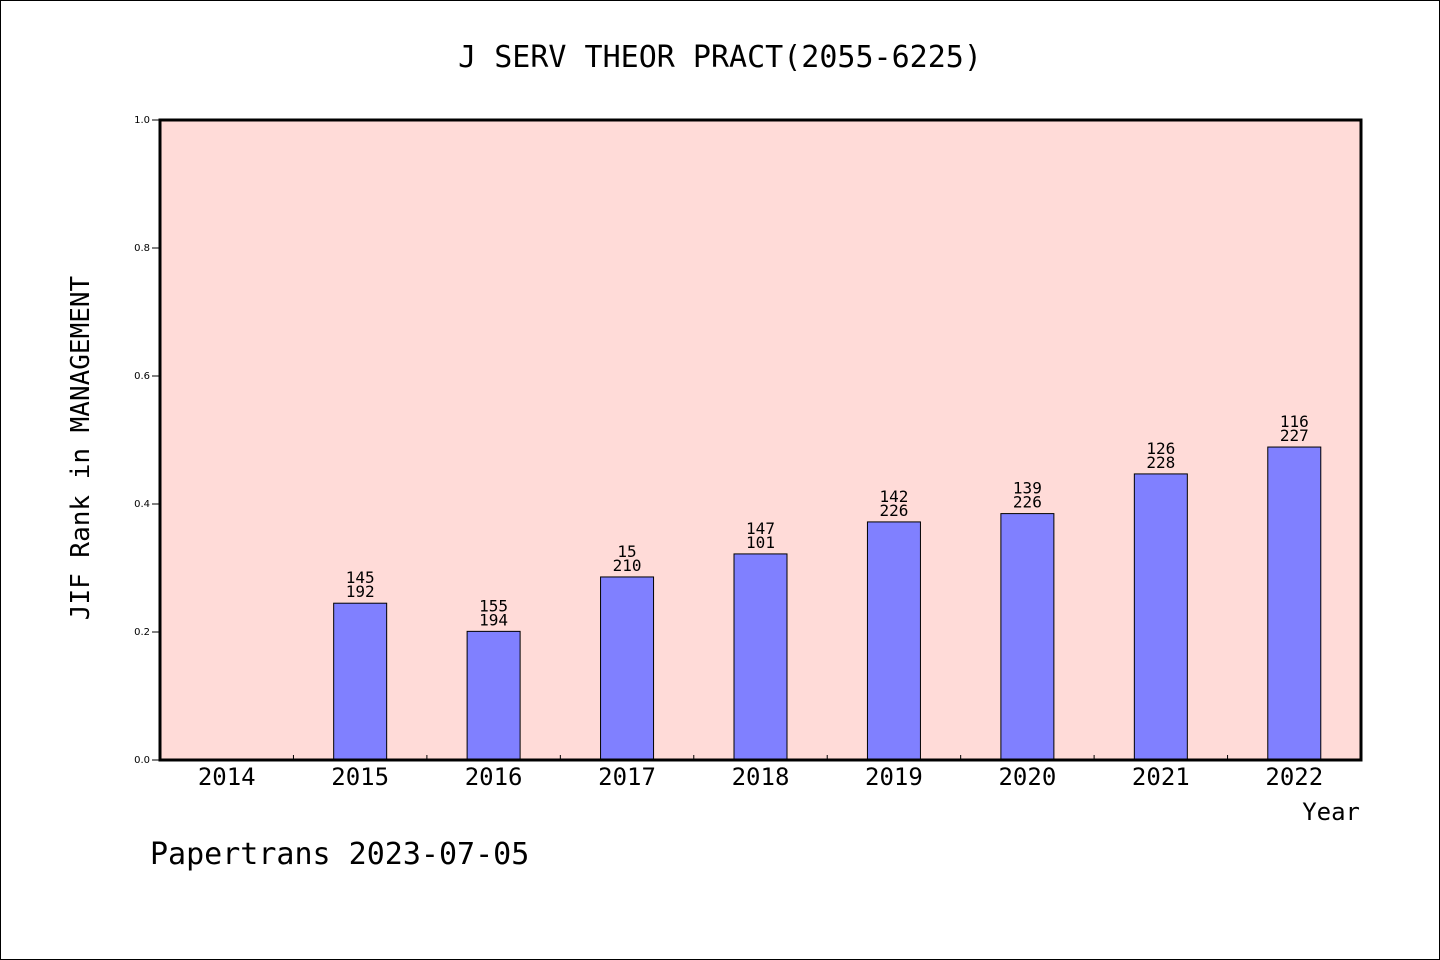 The height and width of the screenshot is (960, 1440). What do you see at coordinates (893, 496) in the screenshot?
I see `bar-label-top-2019: 142` at bounding box center [893, 496].